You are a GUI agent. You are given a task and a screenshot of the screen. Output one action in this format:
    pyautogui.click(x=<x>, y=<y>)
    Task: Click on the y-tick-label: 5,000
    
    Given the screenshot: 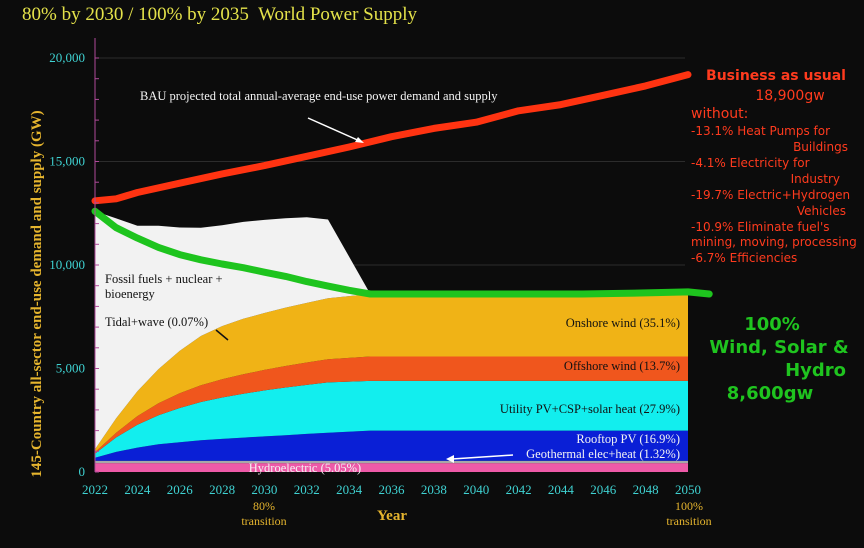 What is the action you would take?
    pyautogui.click(x=70, y=368)
    